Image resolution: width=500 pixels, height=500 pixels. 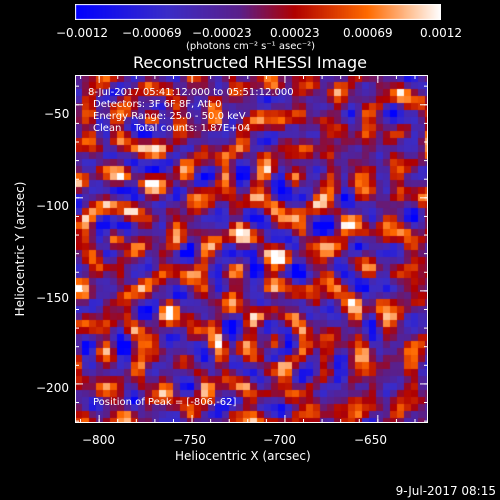 I want to click on colorbar-unit-label: (photons cm⁻² s⁻¹ asec⁻²), so click(x=251, y=46).